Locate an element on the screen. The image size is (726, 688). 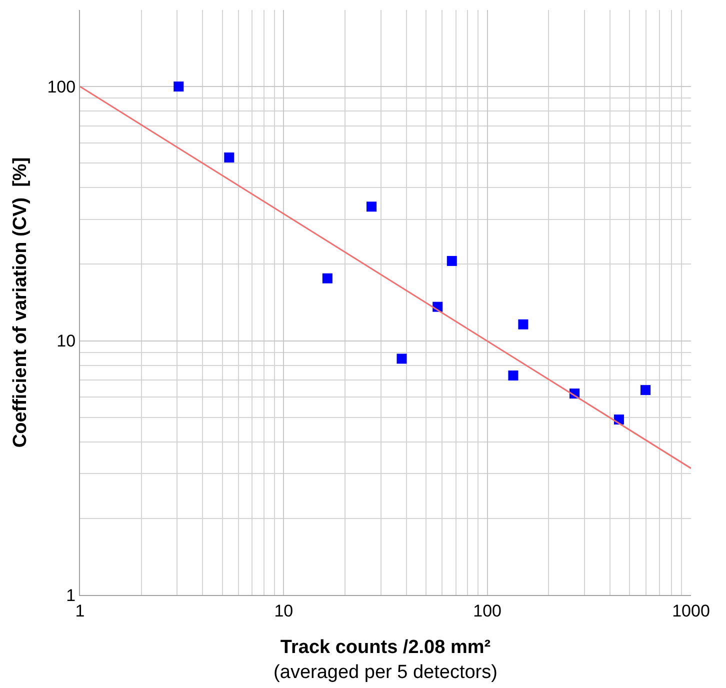
x-axis-title: Track counts /2.08 mm² (averaged per 5 detectors) is located at coordinates (386, 660).